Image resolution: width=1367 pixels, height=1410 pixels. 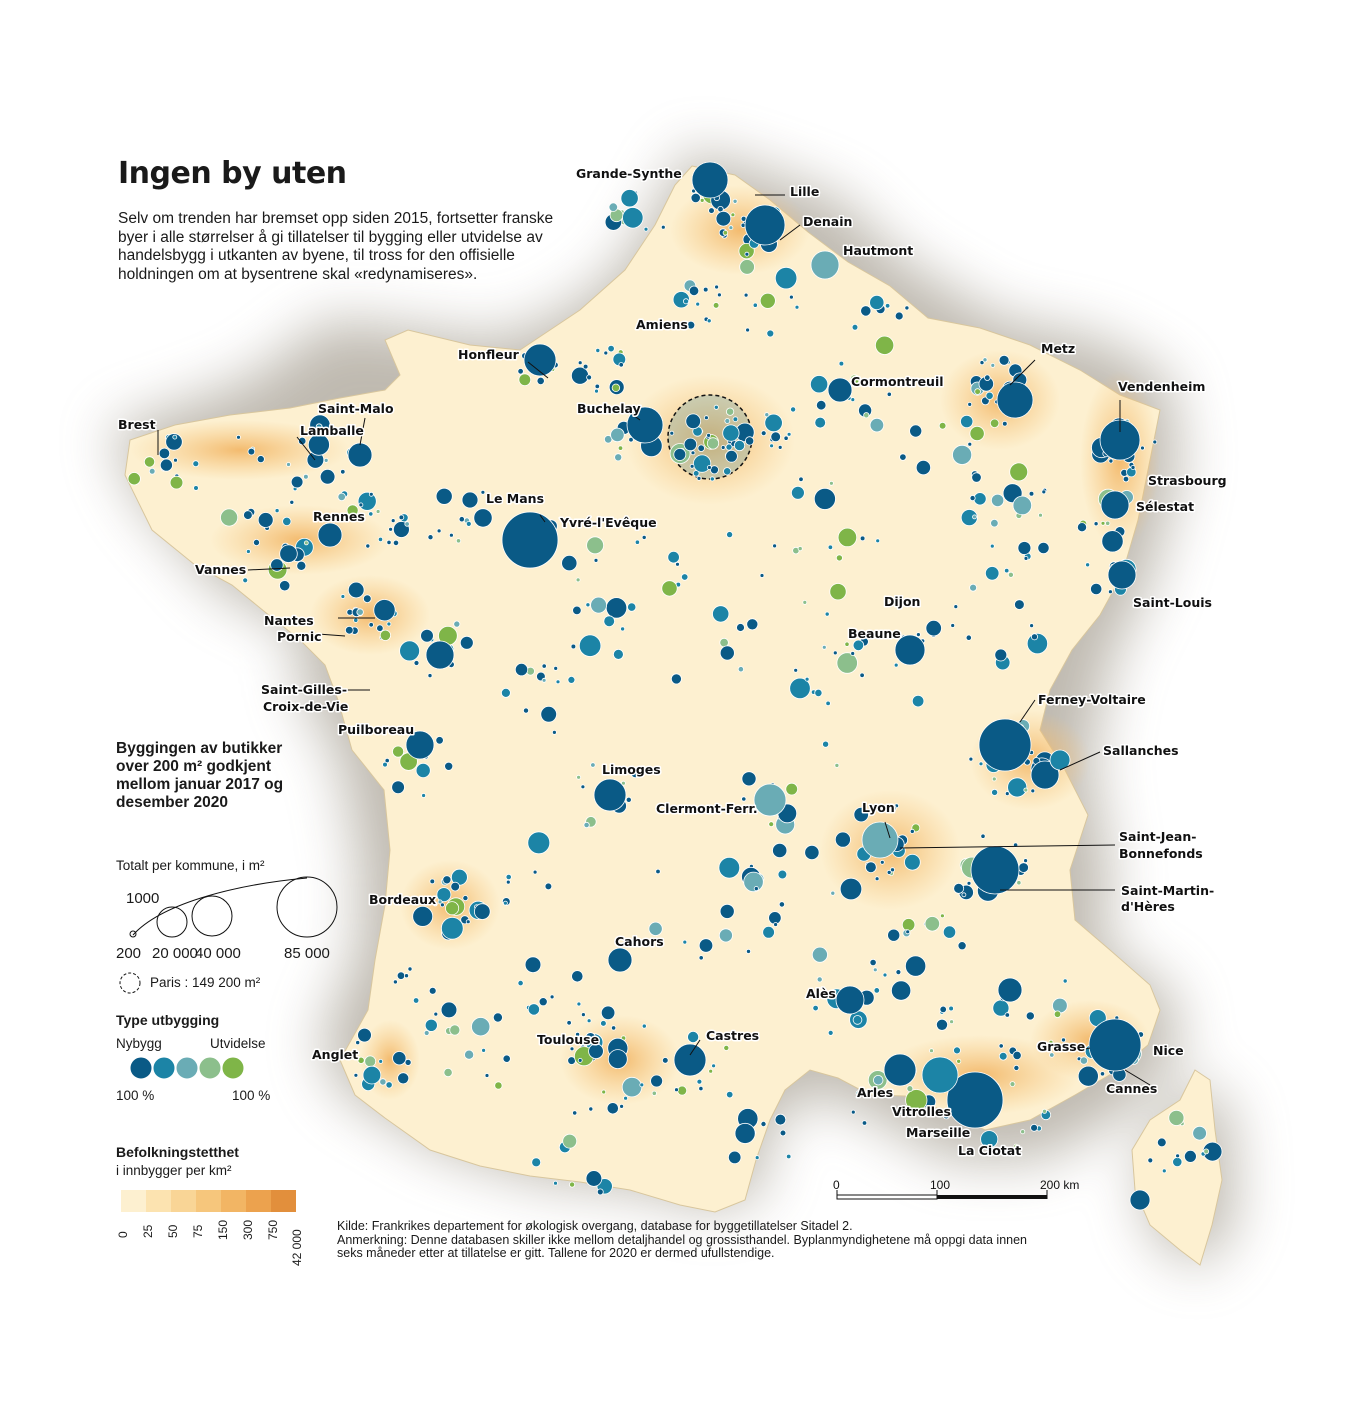 I want to click on city-label: Metz, so click(x=1058, y=348).